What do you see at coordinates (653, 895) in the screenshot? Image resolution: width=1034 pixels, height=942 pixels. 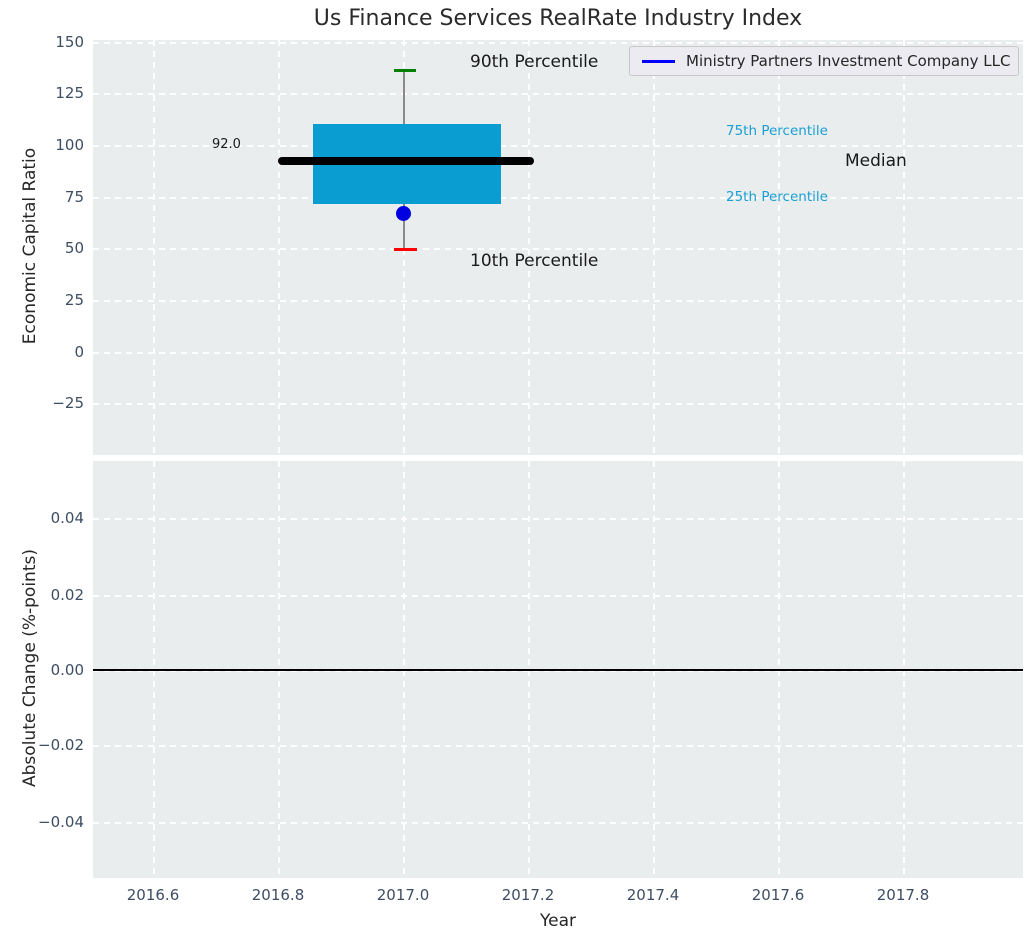 I see `xtick: 2017.4` at bounding box center [653, 895].